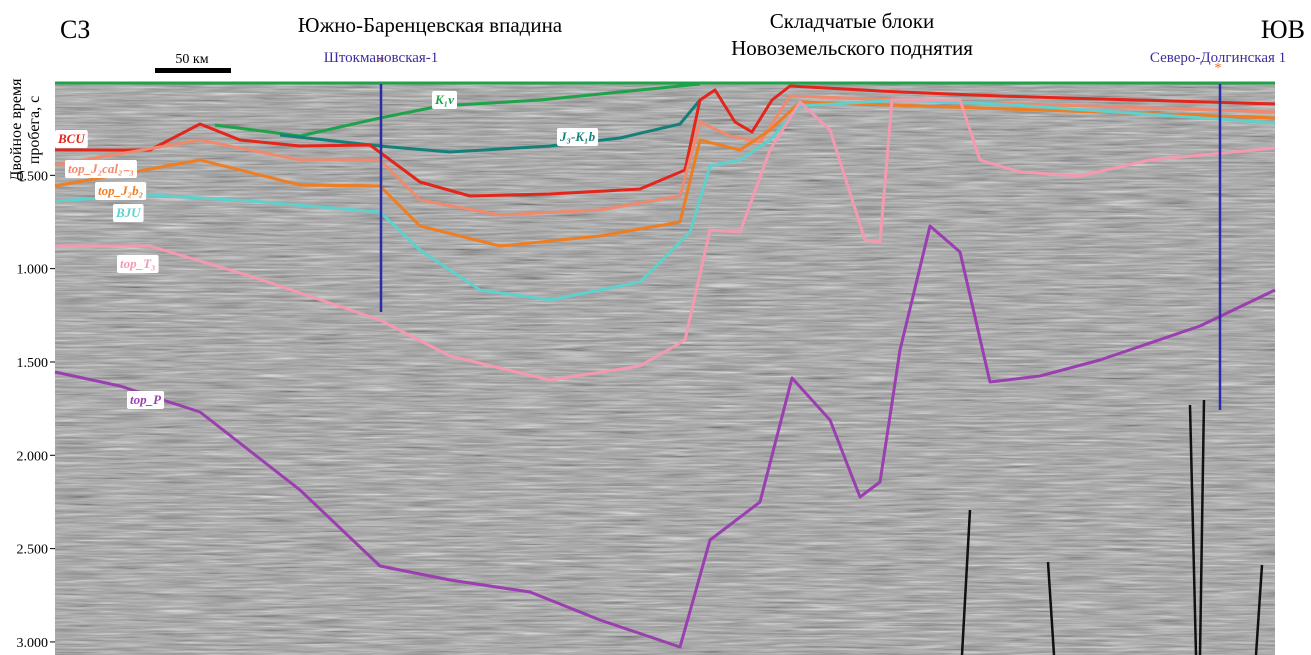 Image resolution: width=1311 pixels, height=655 pixels. I want to click on y-tick-label: 3.000, so click(33, 643).